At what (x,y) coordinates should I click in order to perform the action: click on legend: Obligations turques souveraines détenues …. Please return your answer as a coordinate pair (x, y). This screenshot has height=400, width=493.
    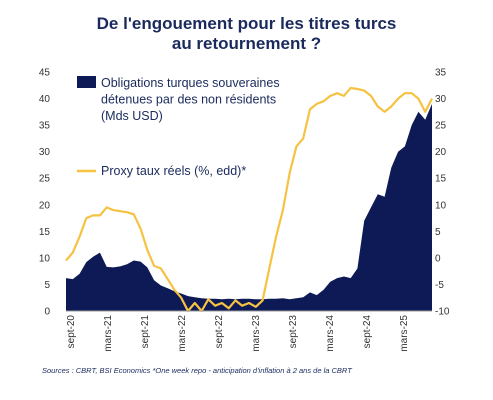
    Looking at the image, I should click on (178, 127).